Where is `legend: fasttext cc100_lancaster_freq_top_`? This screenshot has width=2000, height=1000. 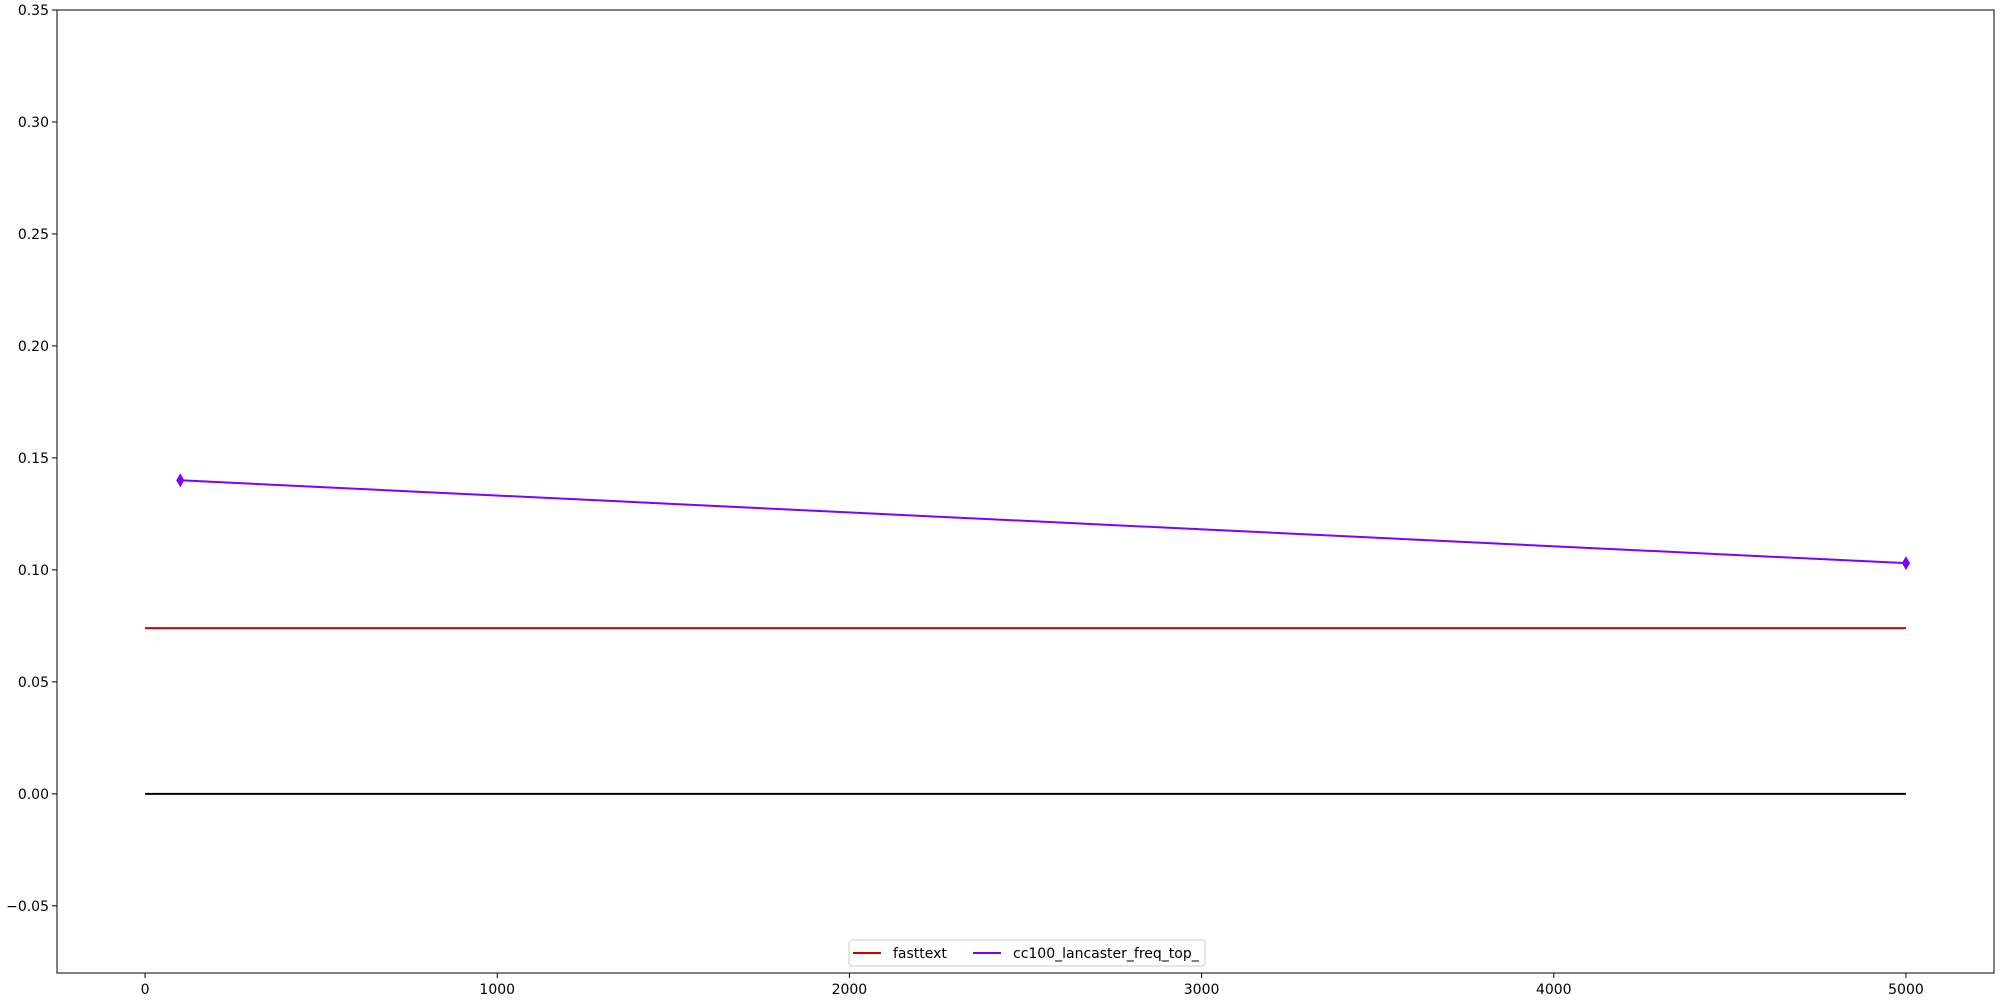
legend: fasttext cc100_lancaster_freq_top_ is located at coordinates (1027, 953).